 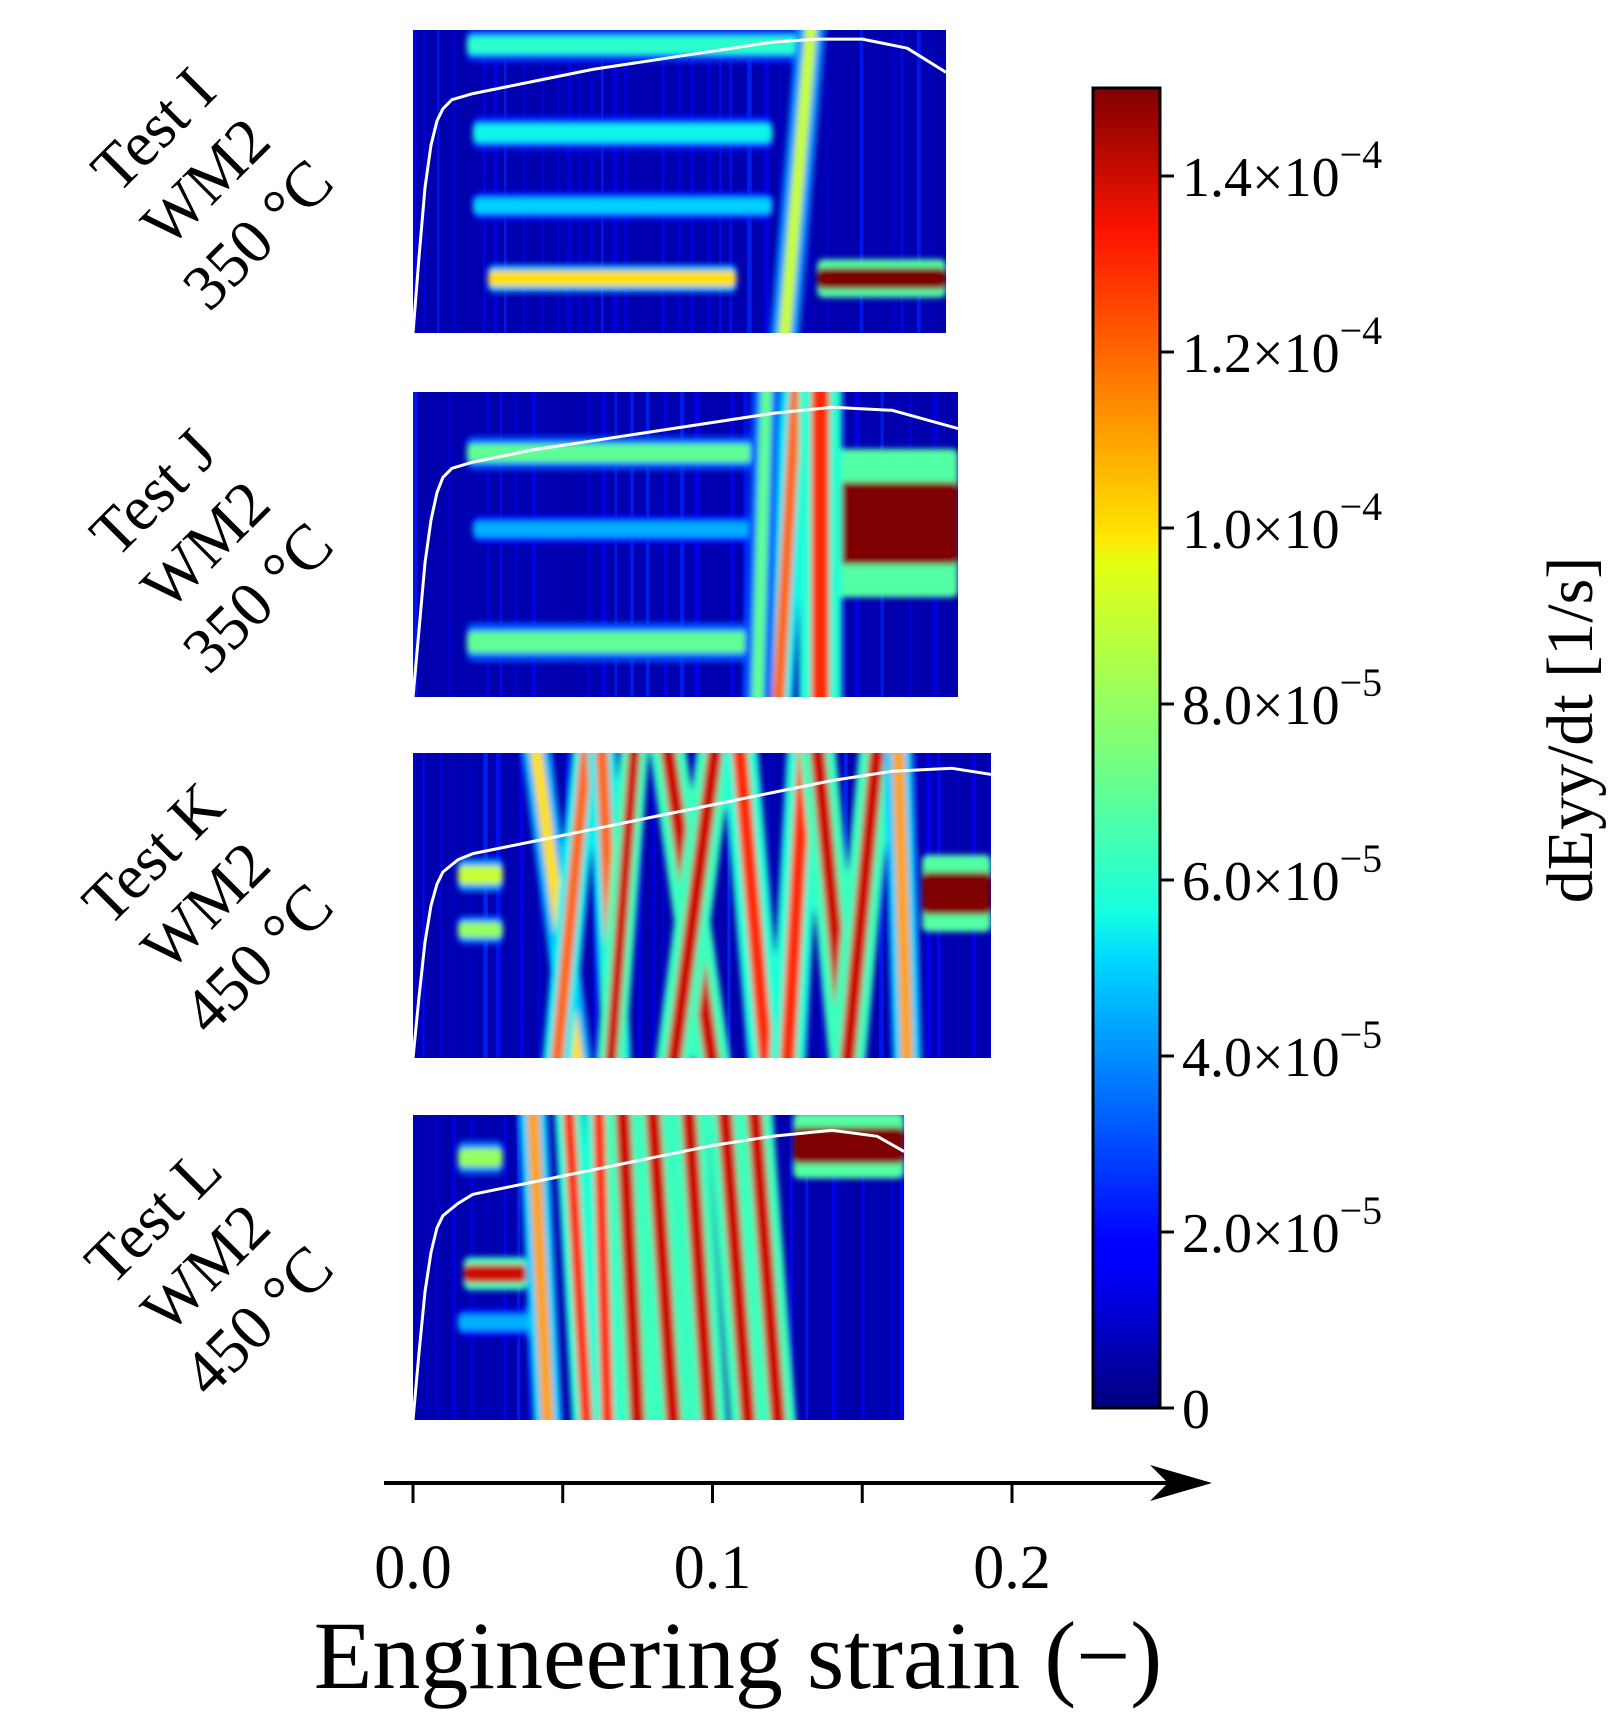 I want to click on panel-label: Test LWM2450 °C, so click(x=205, y=1268).